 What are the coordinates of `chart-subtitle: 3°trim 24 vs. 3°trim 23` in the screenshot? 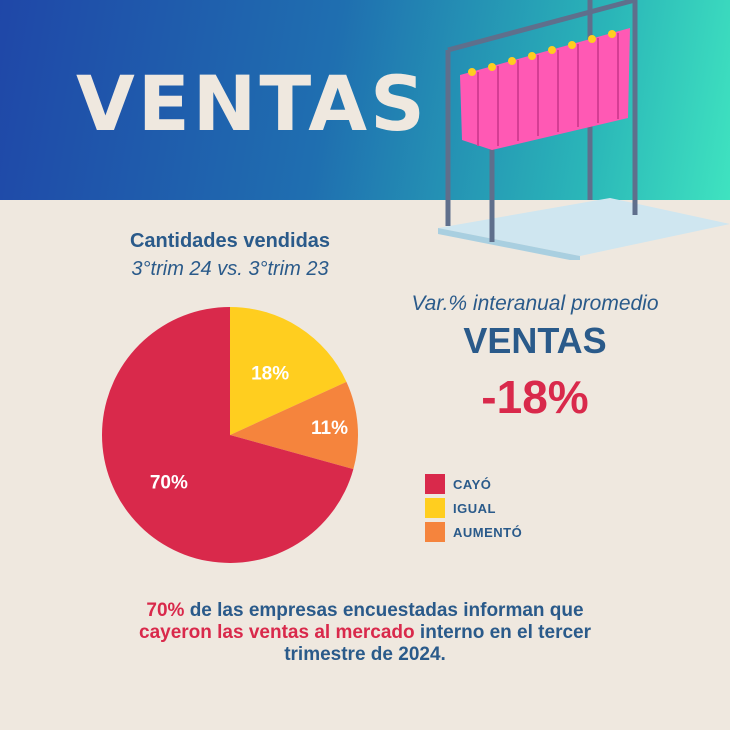 It's located at (230, 269).